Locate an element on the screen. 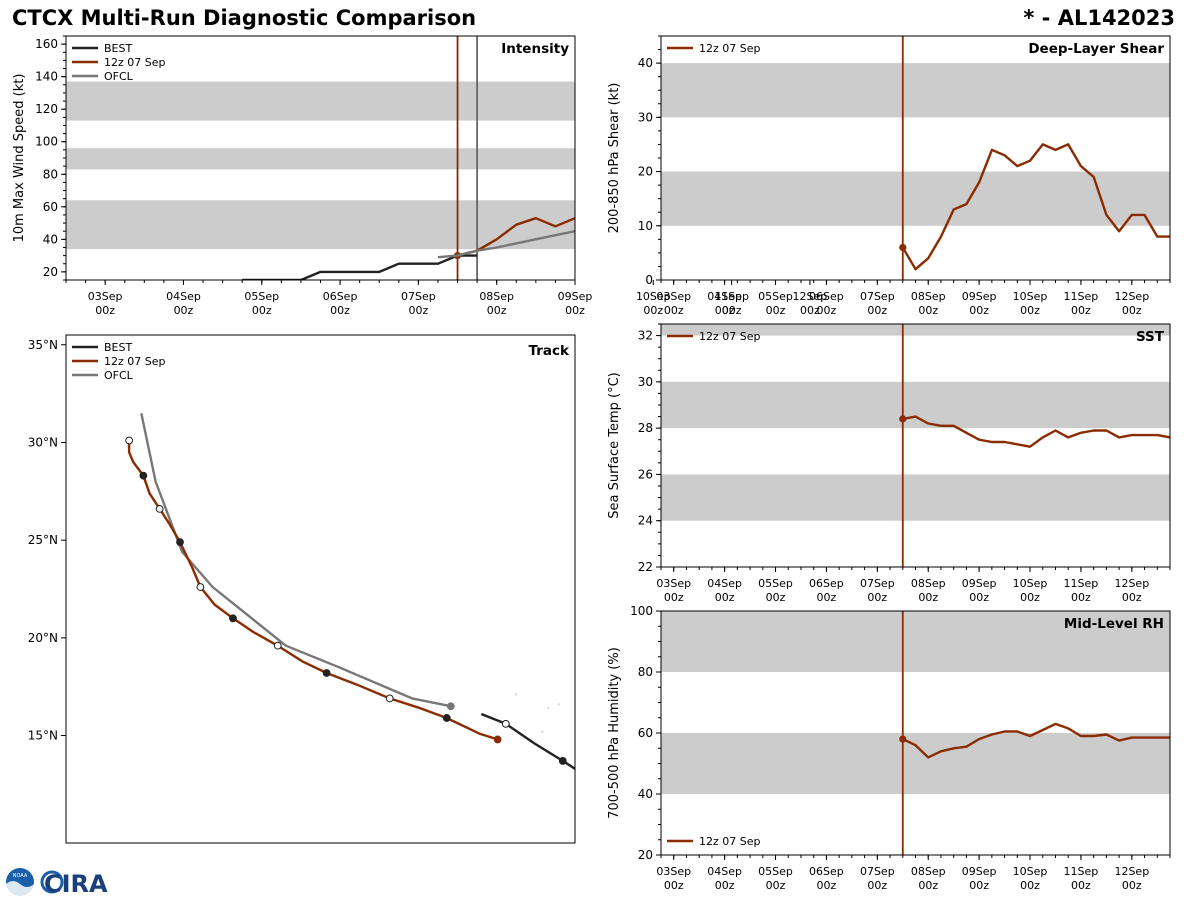  y-axis-label: Sea Surface Temp (°C) is located at coordinates (614, 445).